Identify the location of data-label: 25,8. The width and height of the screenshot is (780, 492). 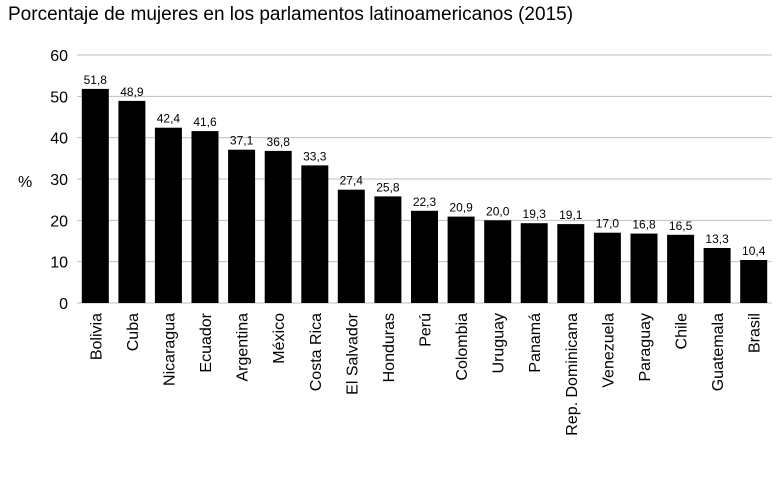
(388, 187).